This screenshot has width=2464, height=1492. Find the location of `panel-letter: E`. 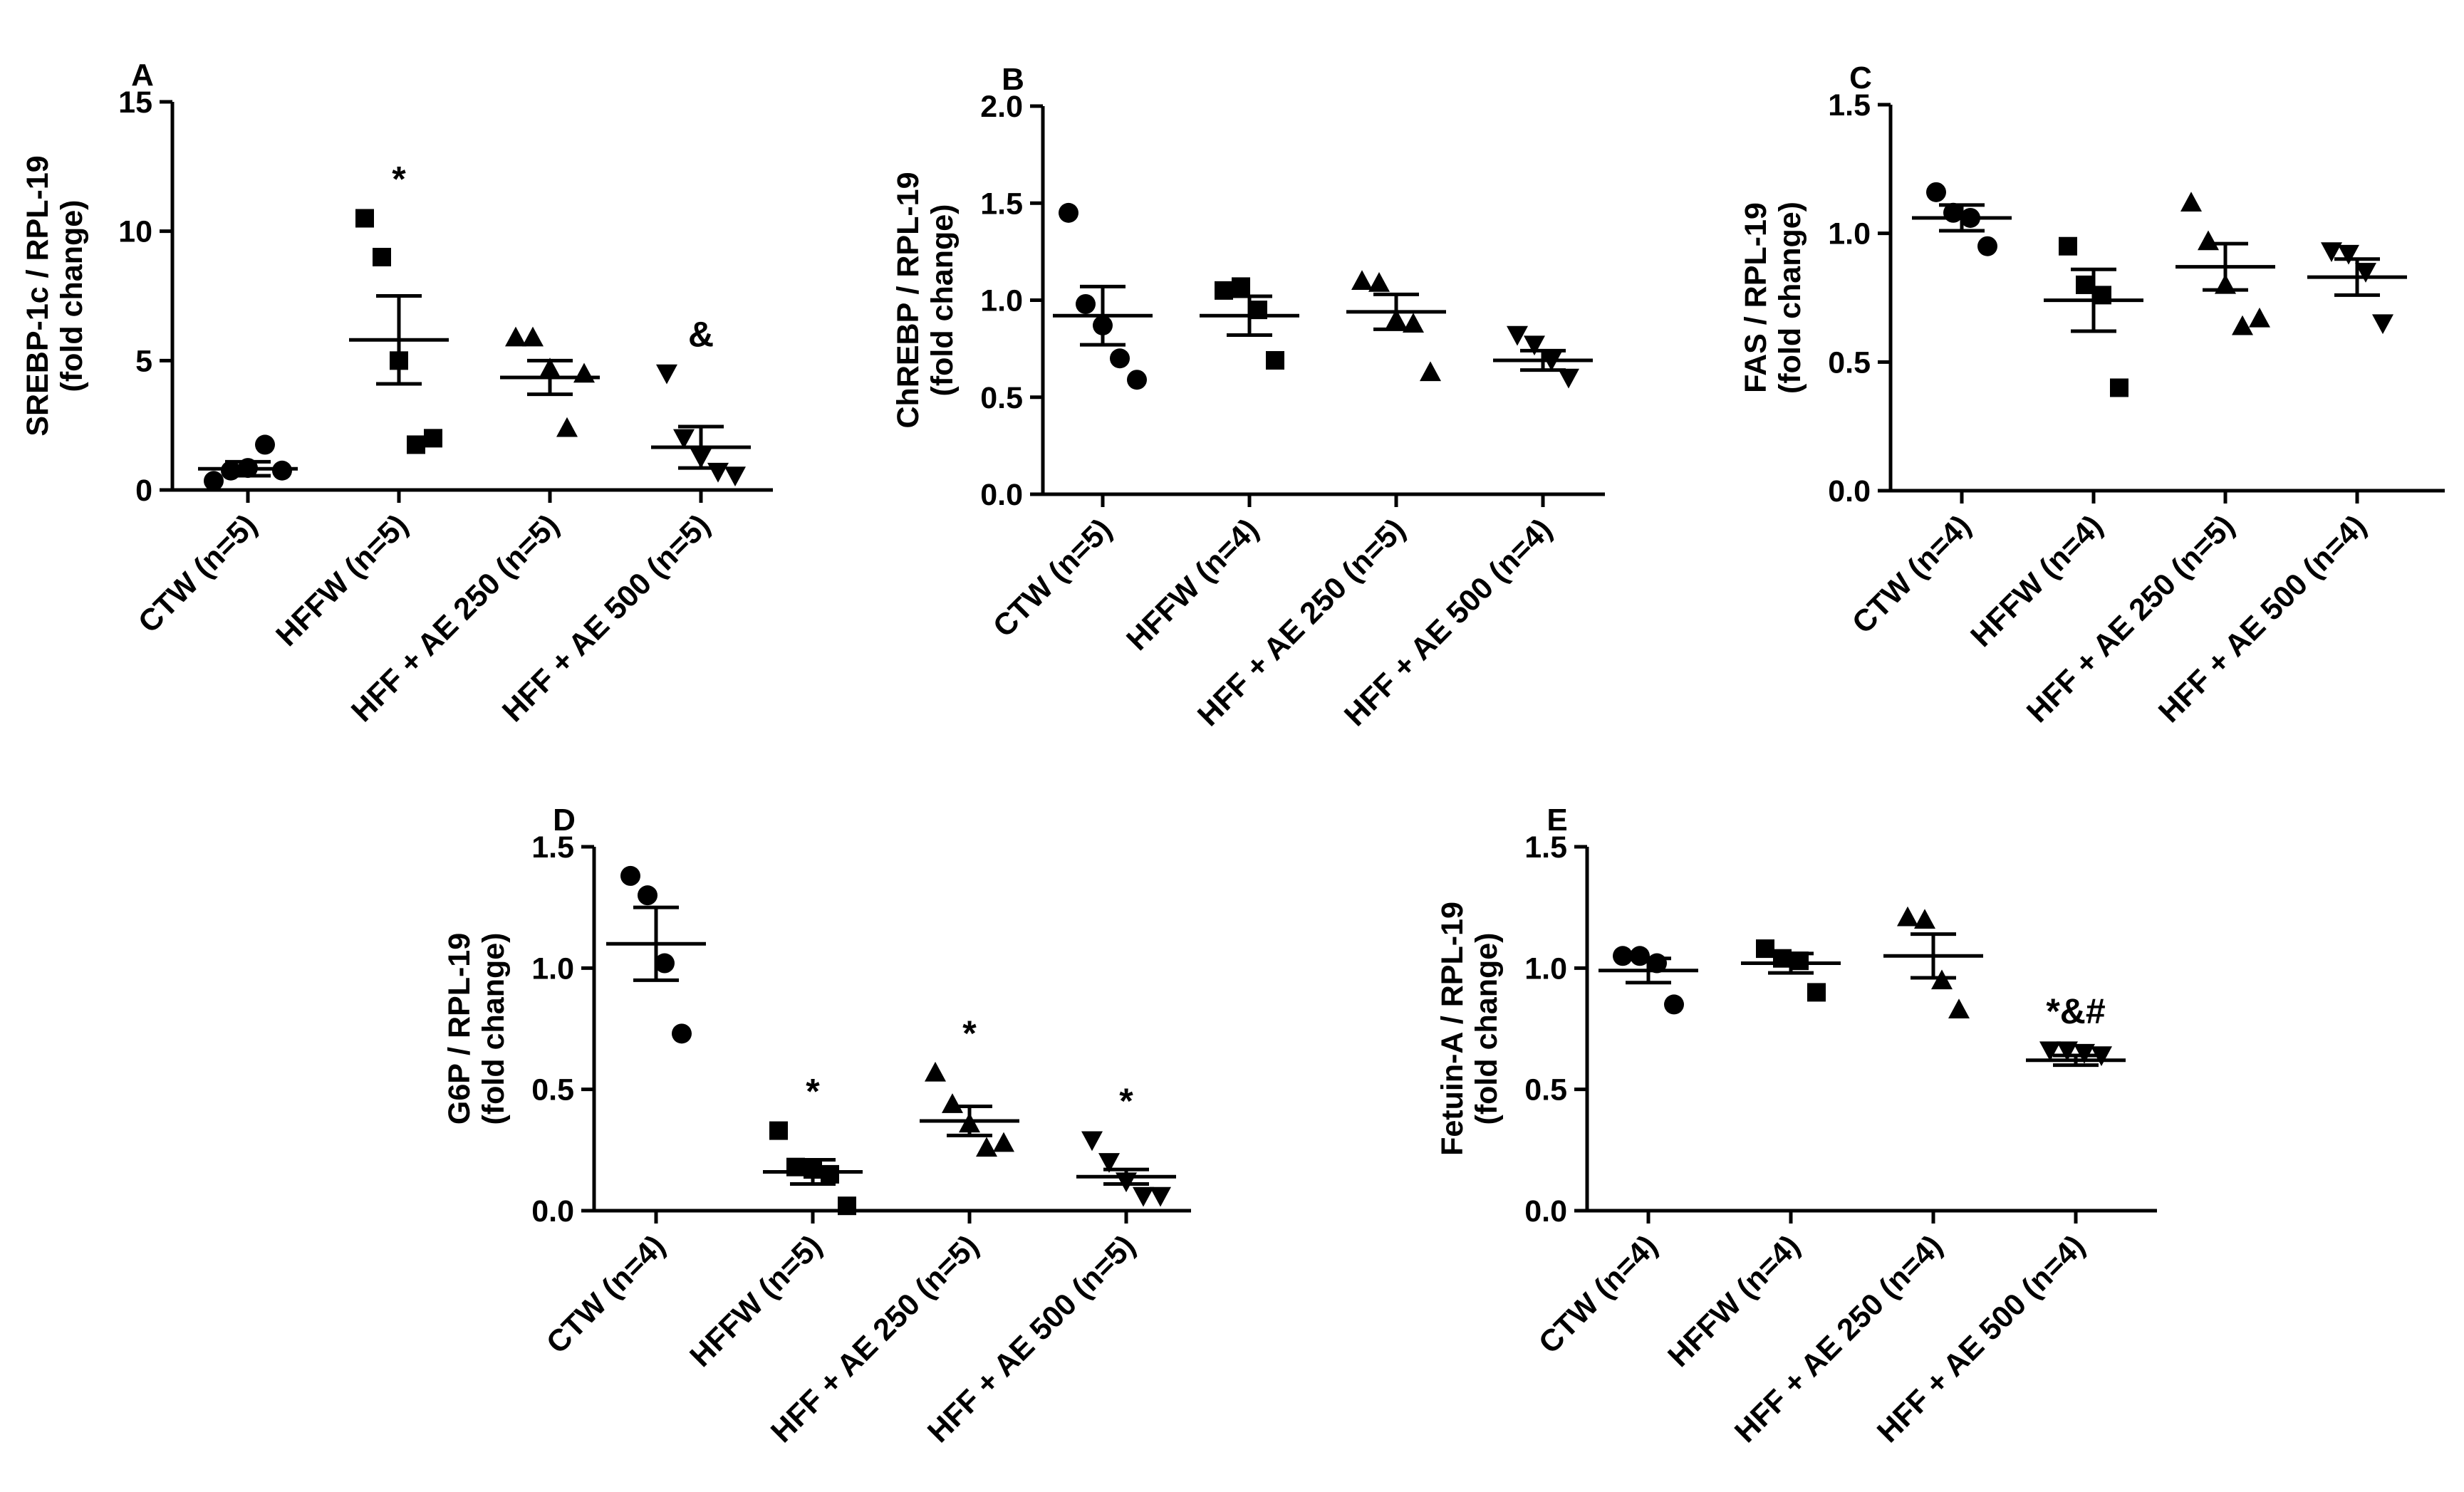

panel-letter: E is located at coordinates (1557, 820).